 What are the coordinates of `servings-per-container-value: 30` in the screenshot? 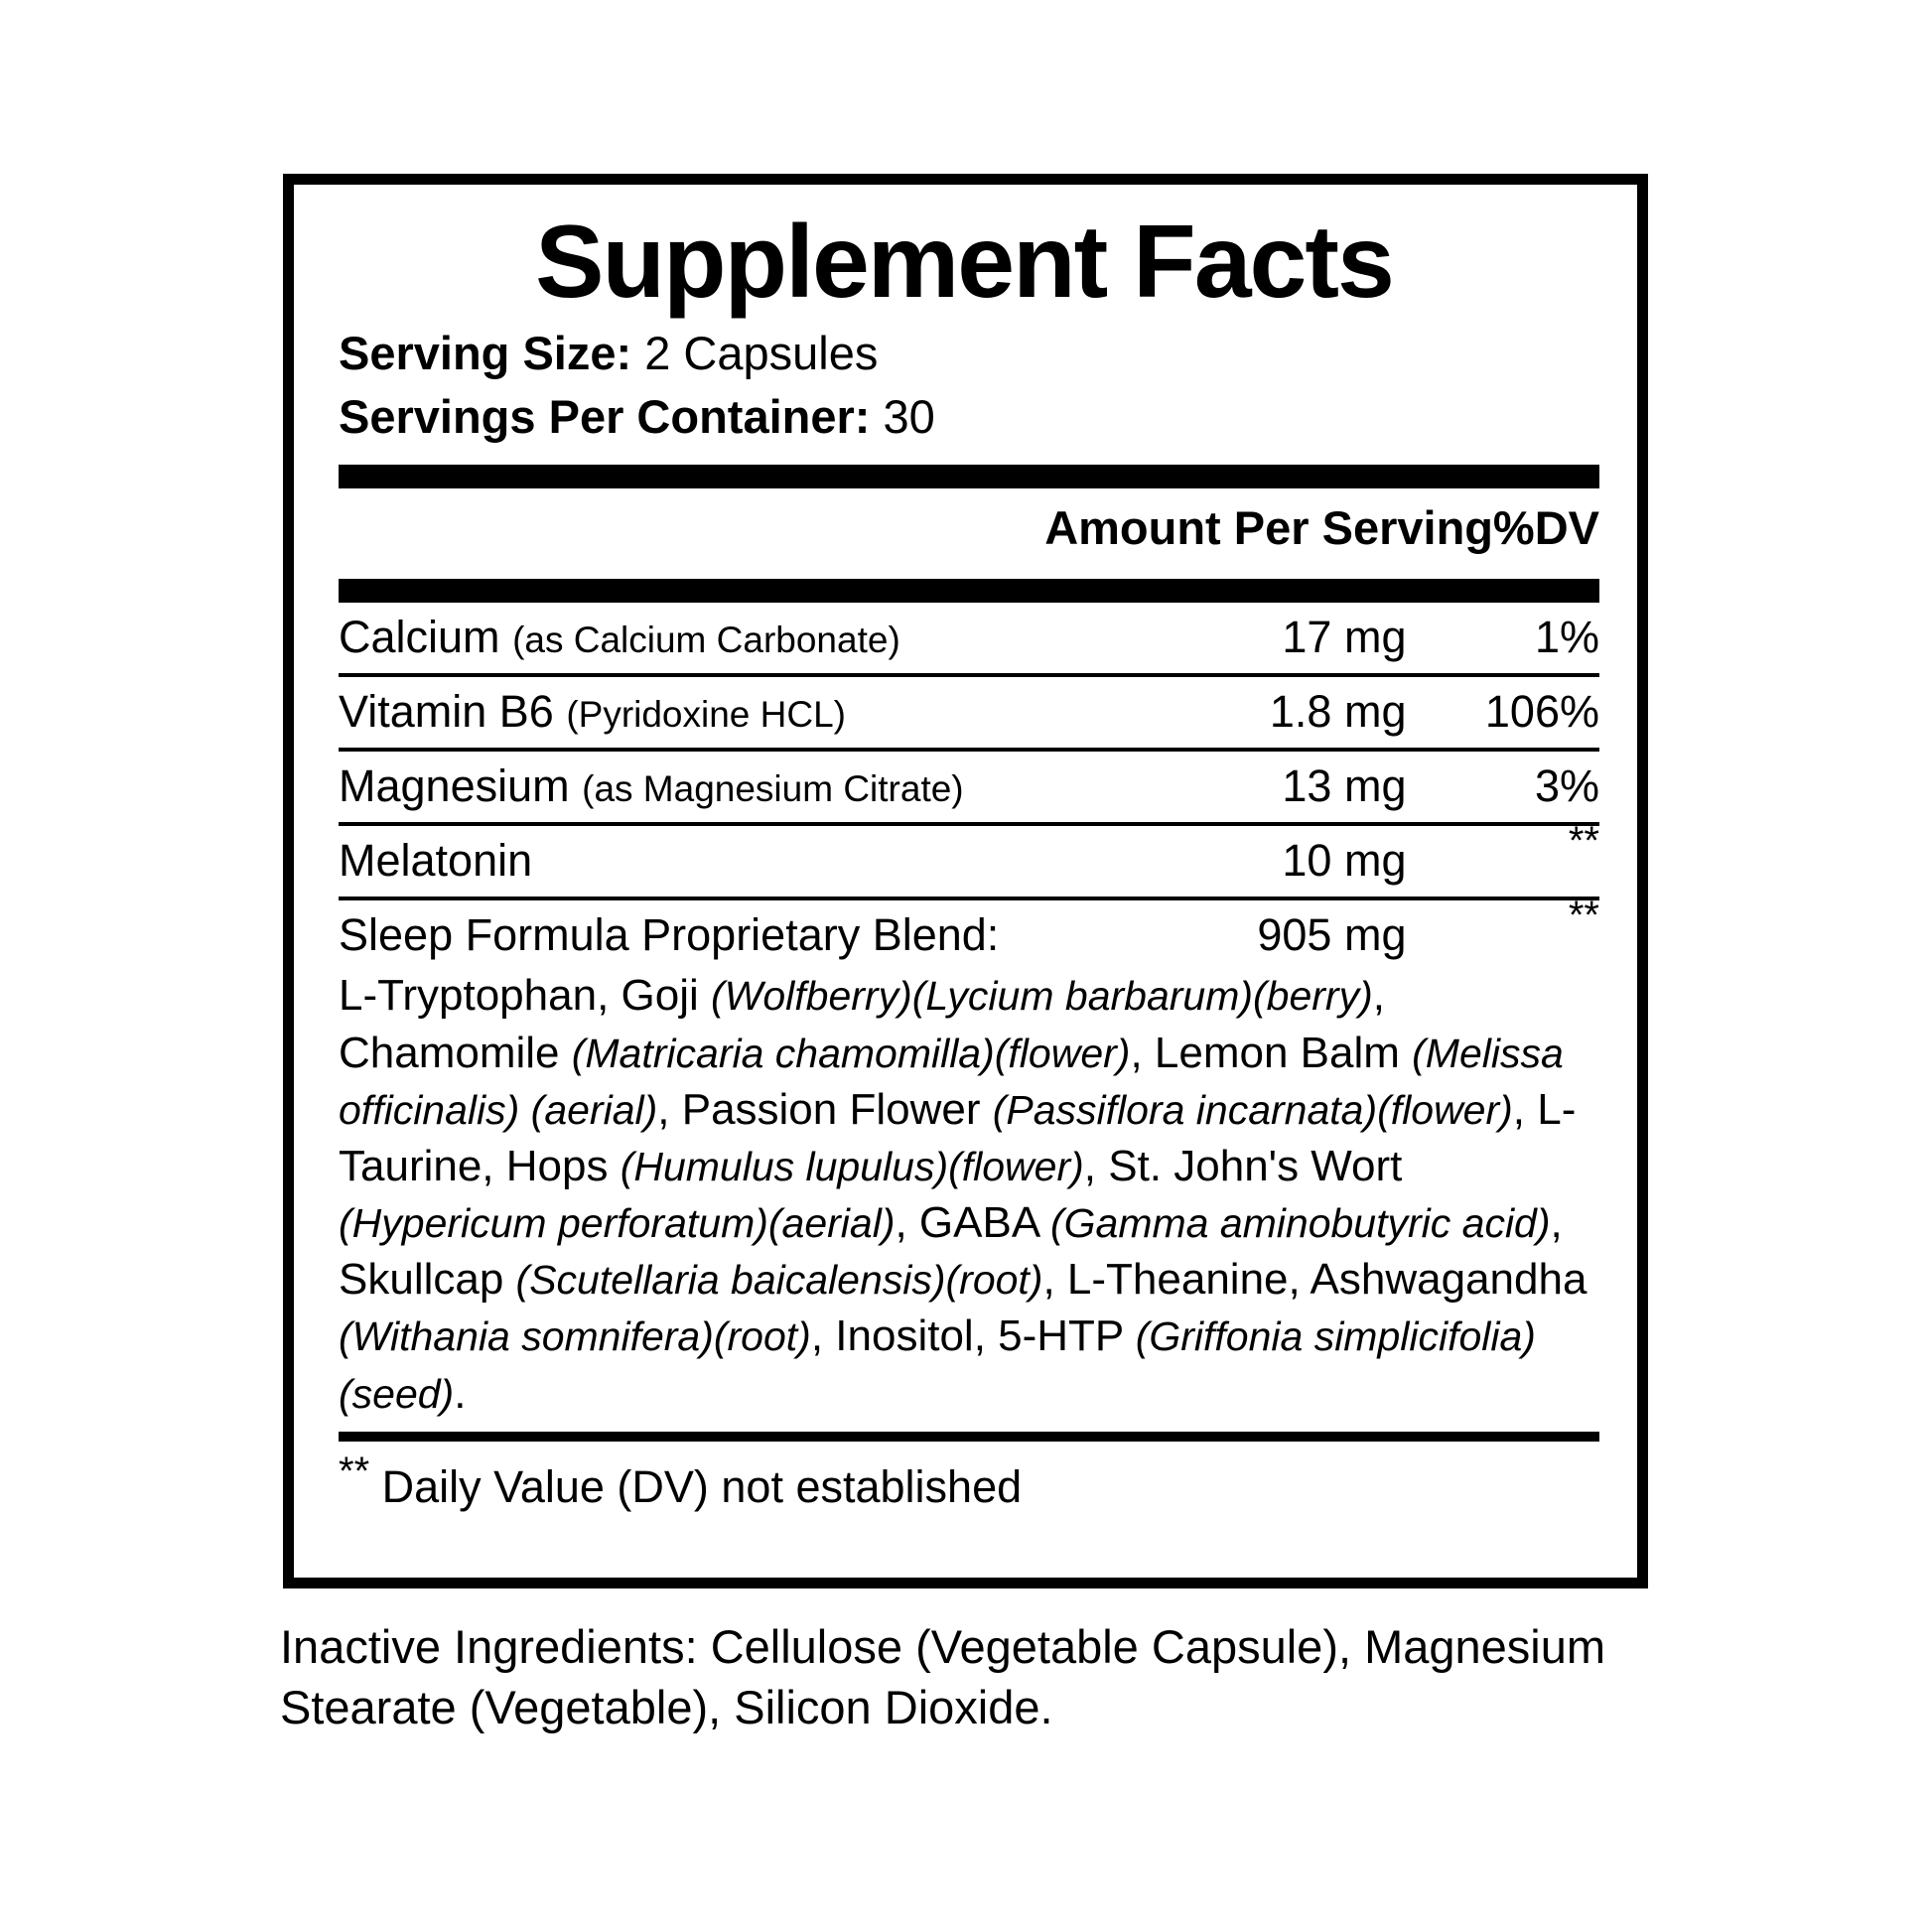 It's located at (909, 417).